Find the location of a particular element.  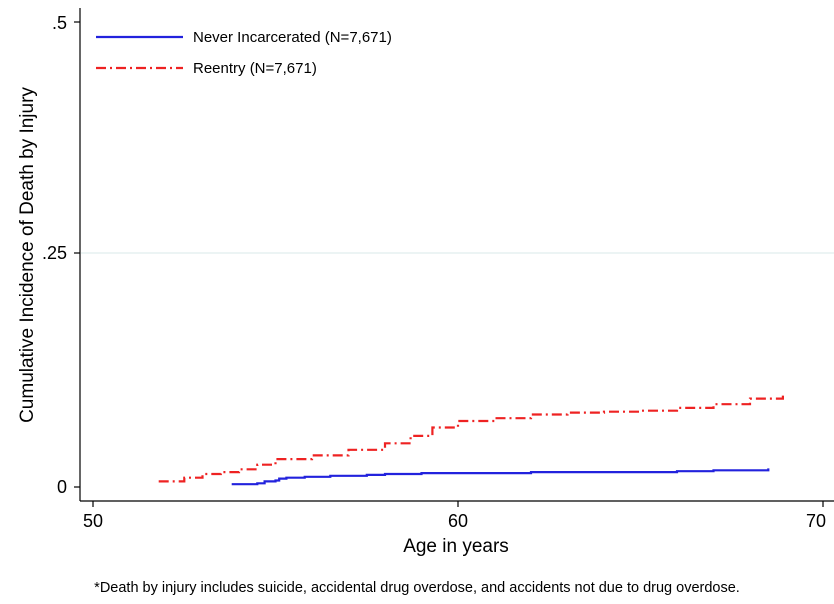

series-line-reentry is located at coordinates (471, 438).